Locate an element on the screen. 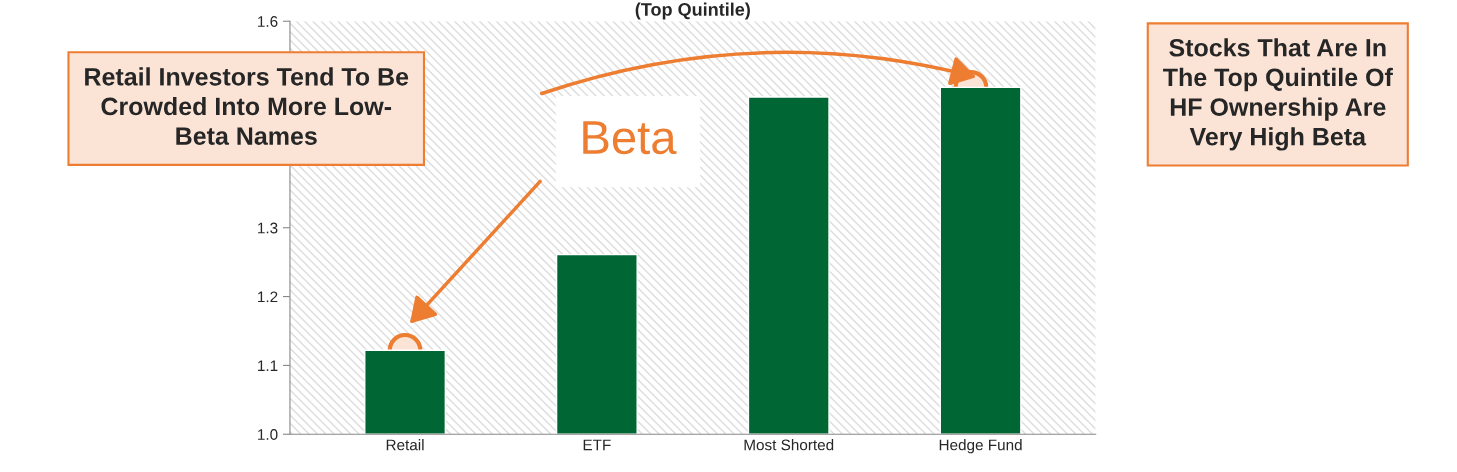 Image resolution: width=1457 pixels, height=472 pixels. x-tick-label: ETF is located at coordinates (597, 445).